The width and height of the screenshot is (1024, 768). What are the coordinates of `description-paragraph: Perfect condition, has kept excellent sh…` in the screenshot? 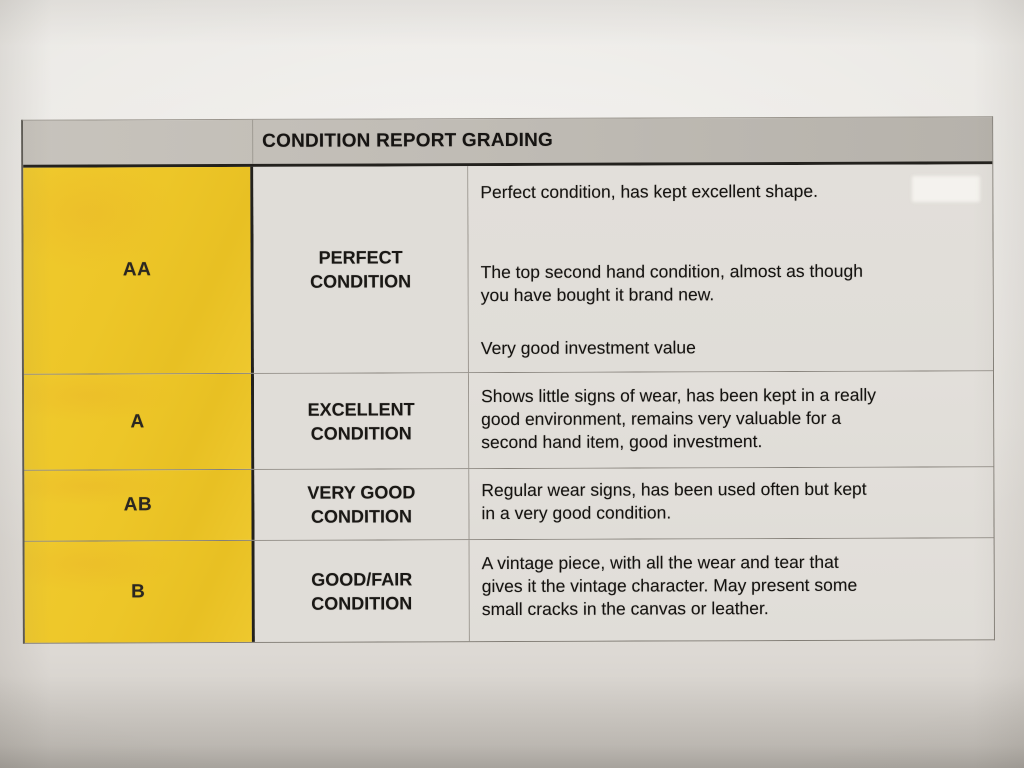 It's located at (649, 191).